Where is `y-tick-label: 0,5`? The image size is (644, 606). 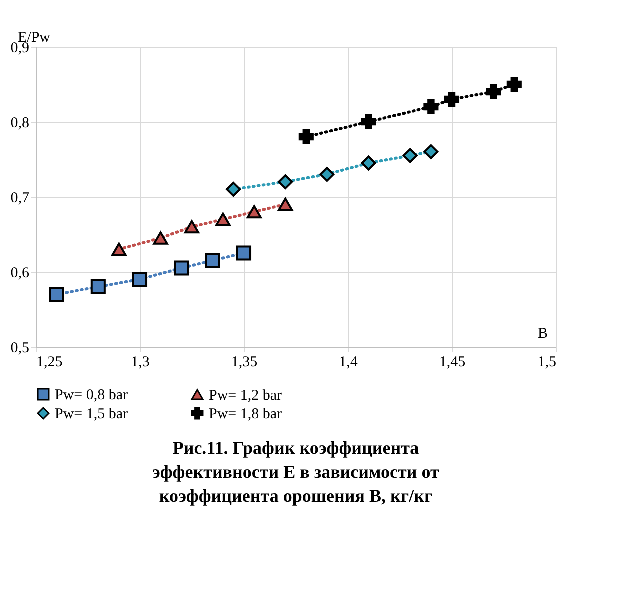
y-tick-label: 0,5 is located at coordinates (20, 348).